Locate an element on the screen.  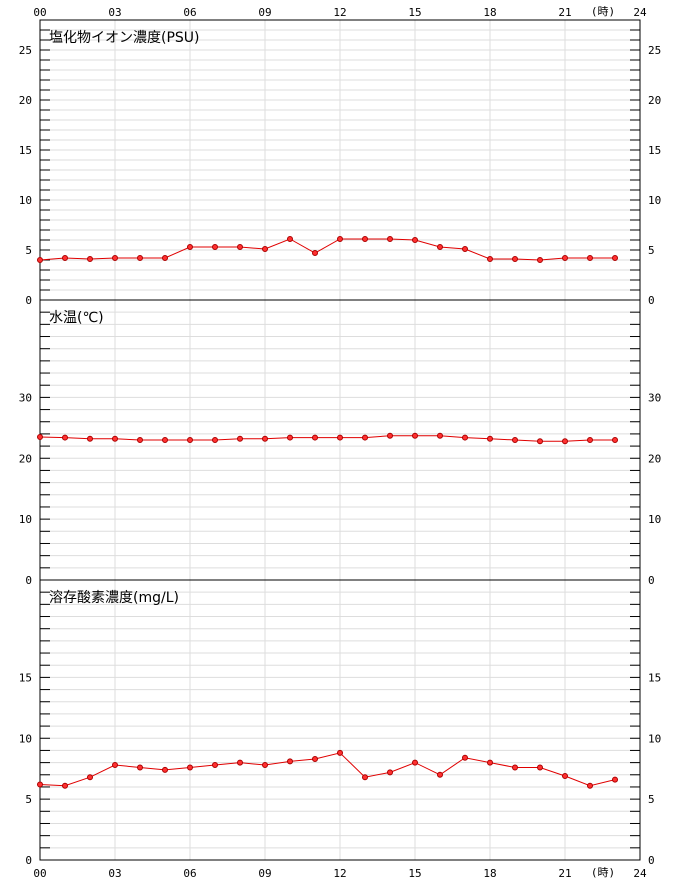
panel-title: 水温(℃) is located at coordinates (76, 318).